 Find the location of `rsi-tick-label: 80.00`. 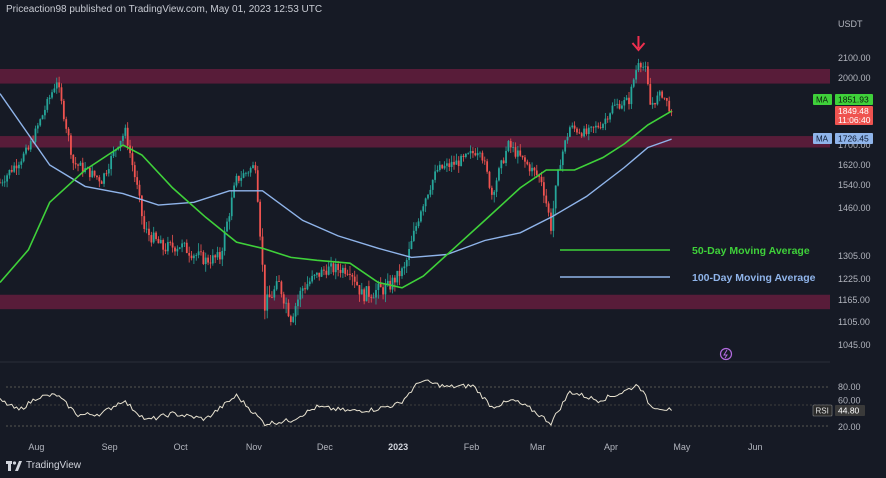

rsi-tick-label: 80.00 is located at coordinates (849, 387).